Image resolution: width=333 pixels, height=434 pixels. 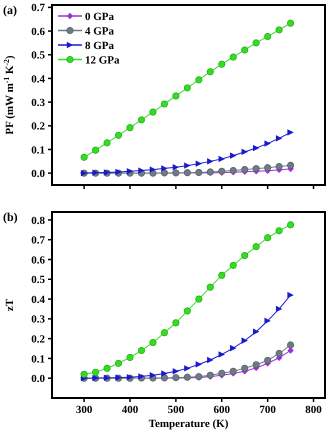 What do you see at coordinates (100, 46) in the screenshot?
I see `legend-label: 8 GPa` at bounding box center [100, 46].